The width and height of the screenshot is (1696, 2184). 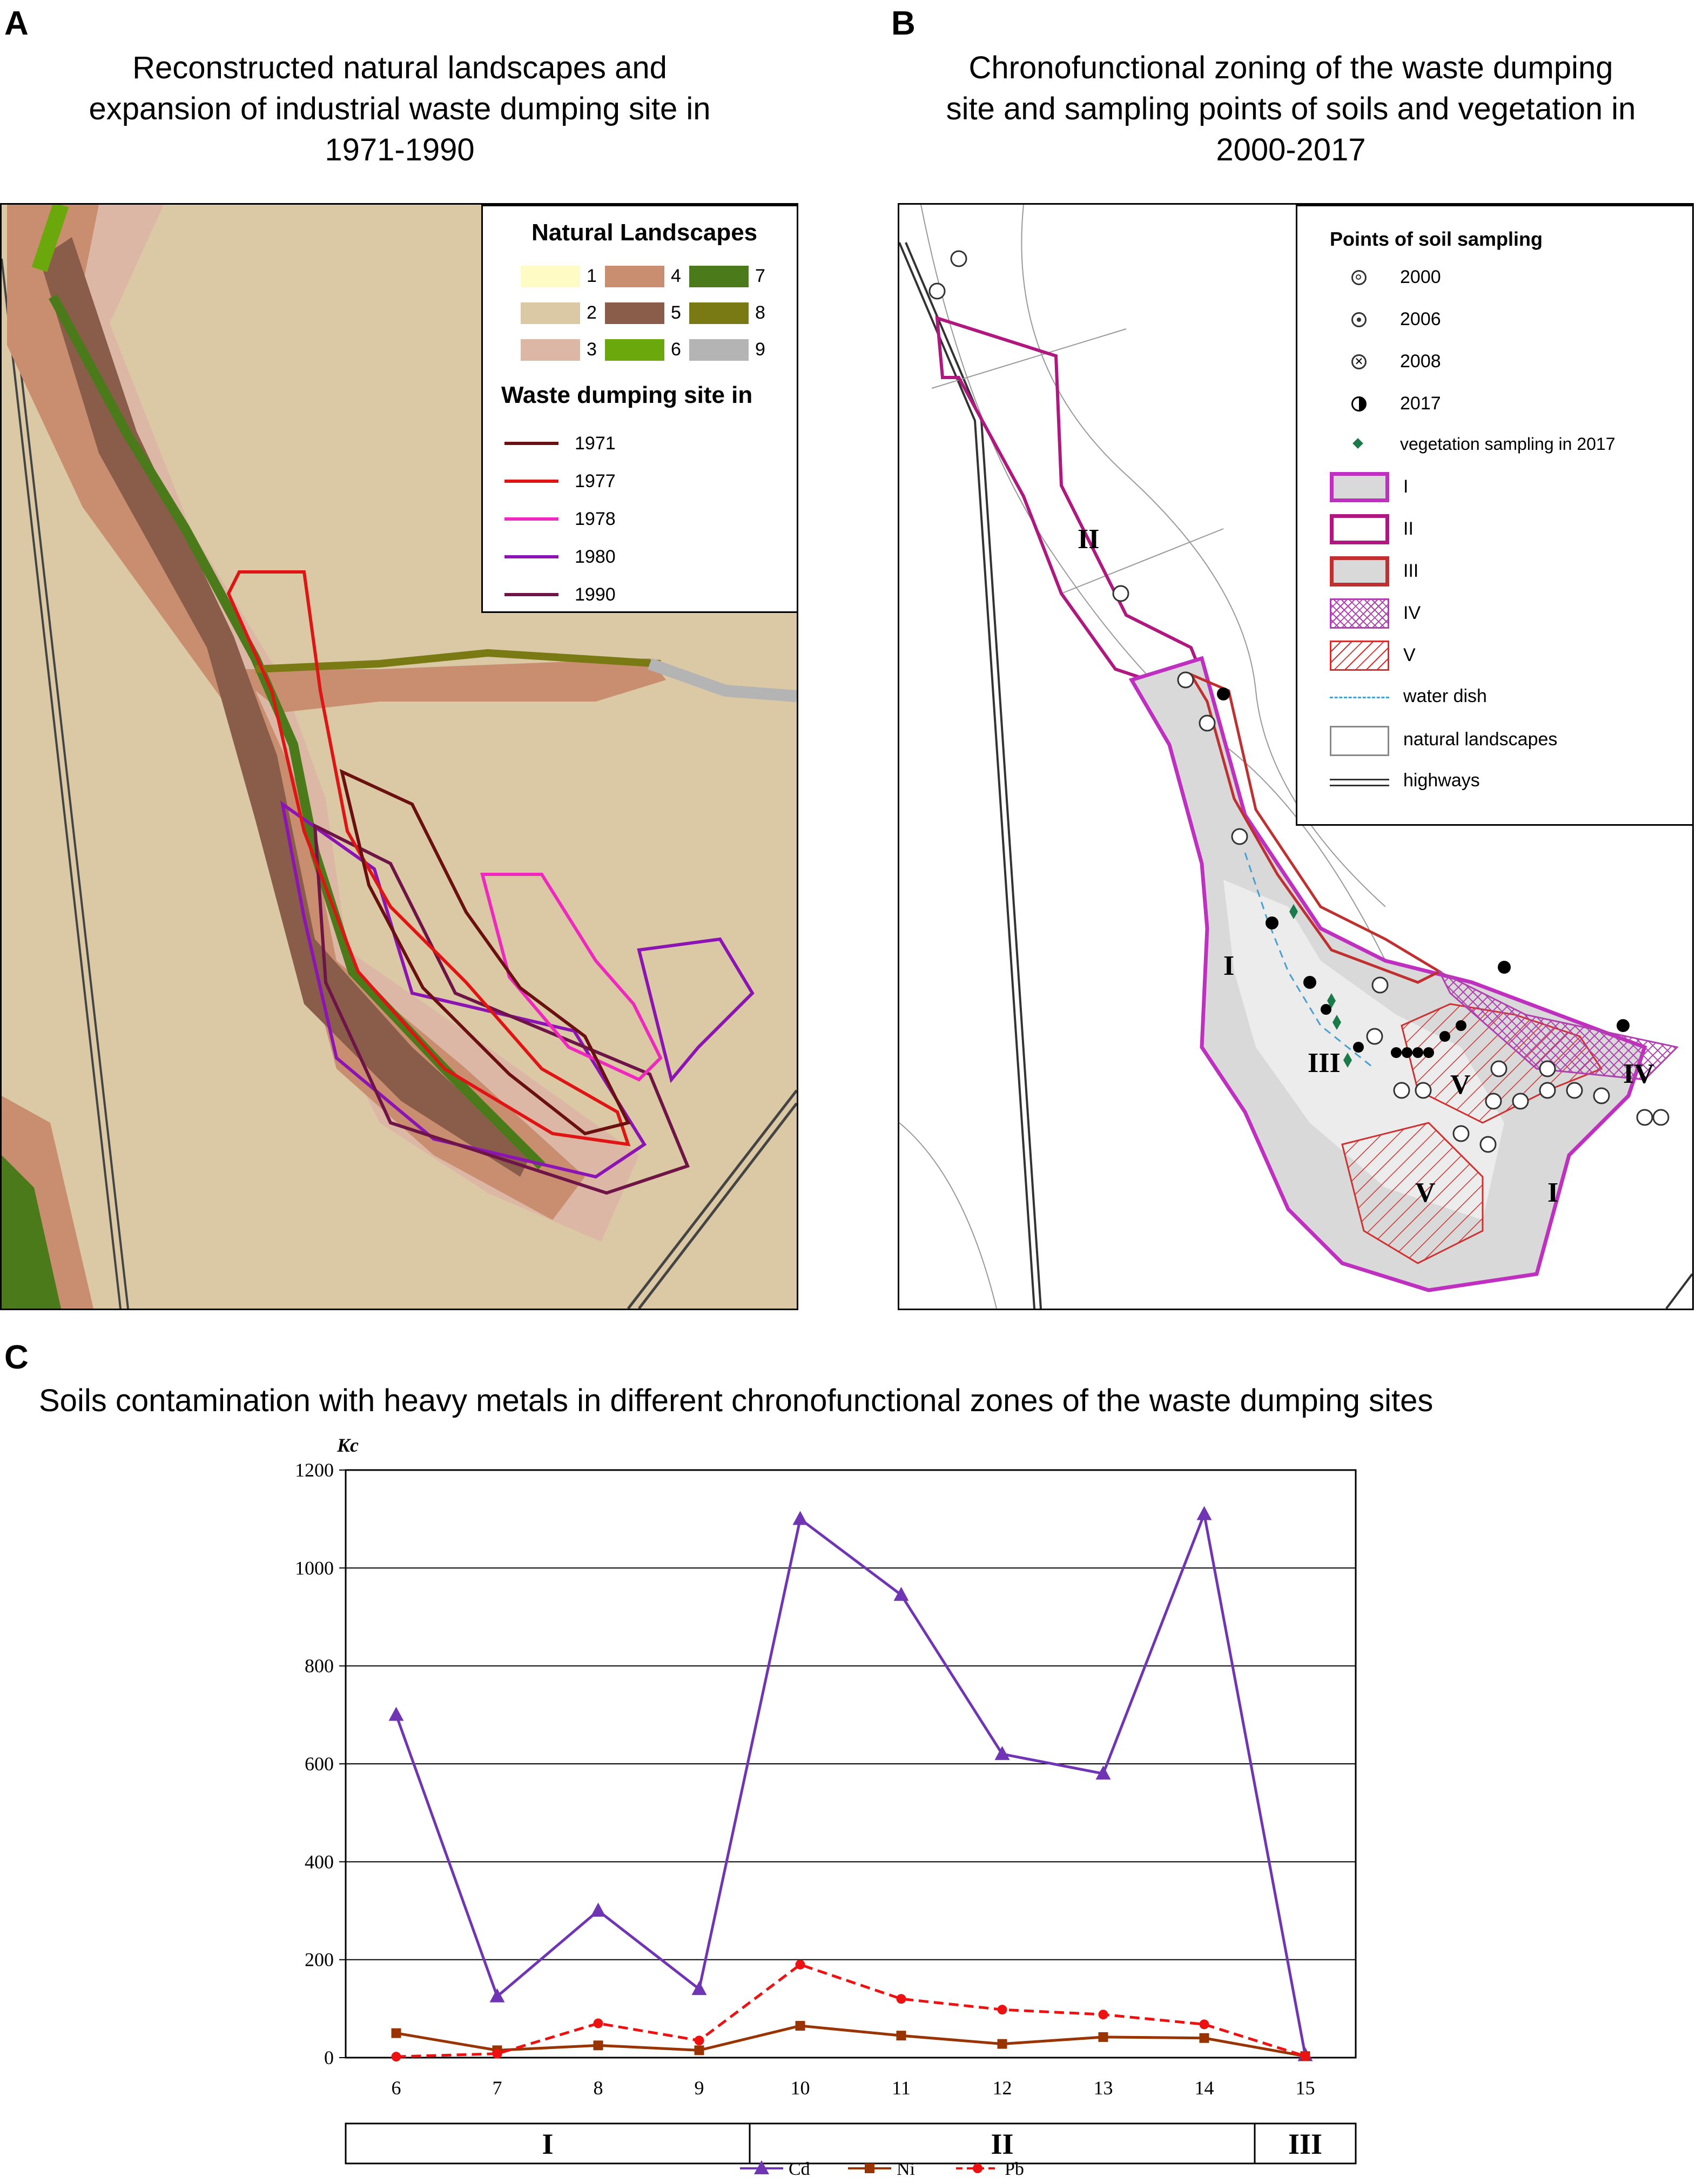 What do you see at coordinates (799, 2169) in the screenshot?
I see `legend-label: Cd` at bounding box center [799, 2169].